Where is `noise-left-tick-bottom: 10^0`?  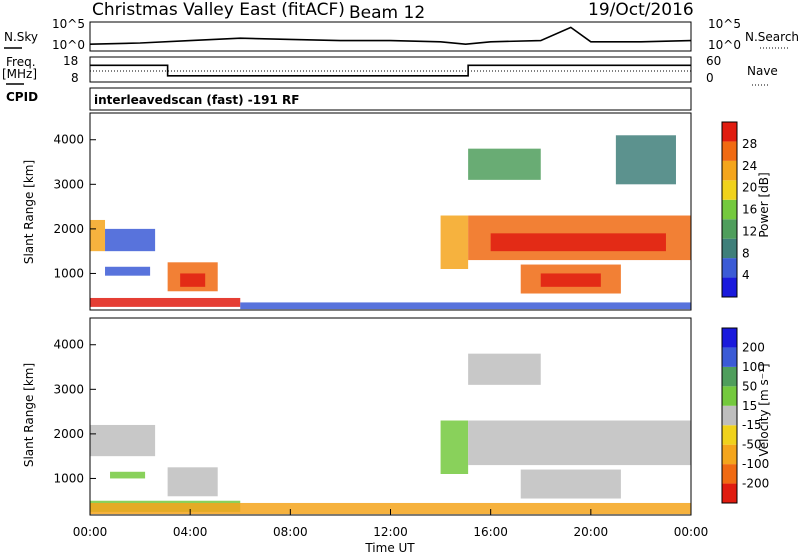
noise-left-tick-bottom: 10^0 is located at coordinates (68, 45).